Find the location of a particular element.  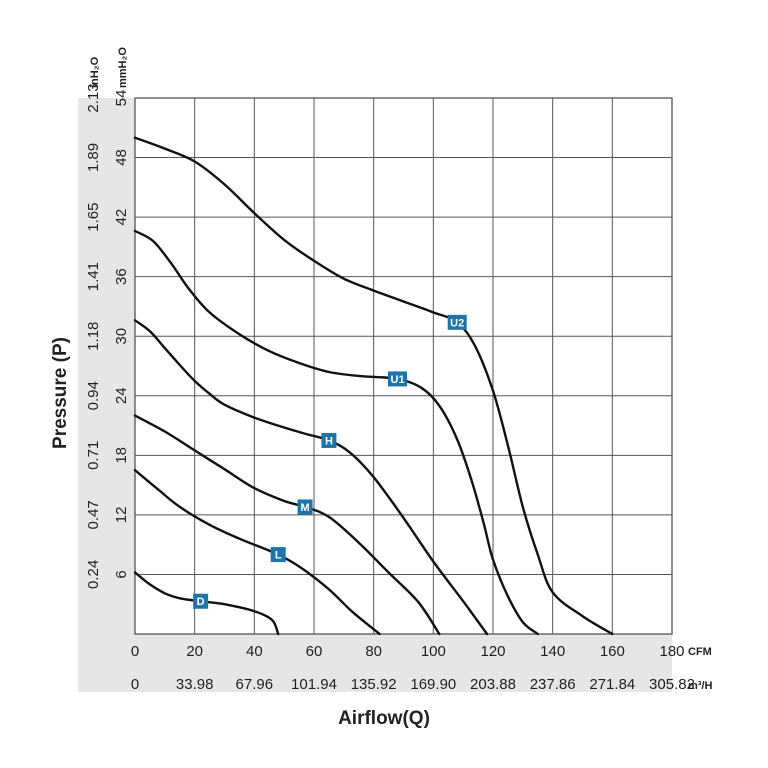

x-unit-m3h: m³/H is located at coordinates (700, 686).